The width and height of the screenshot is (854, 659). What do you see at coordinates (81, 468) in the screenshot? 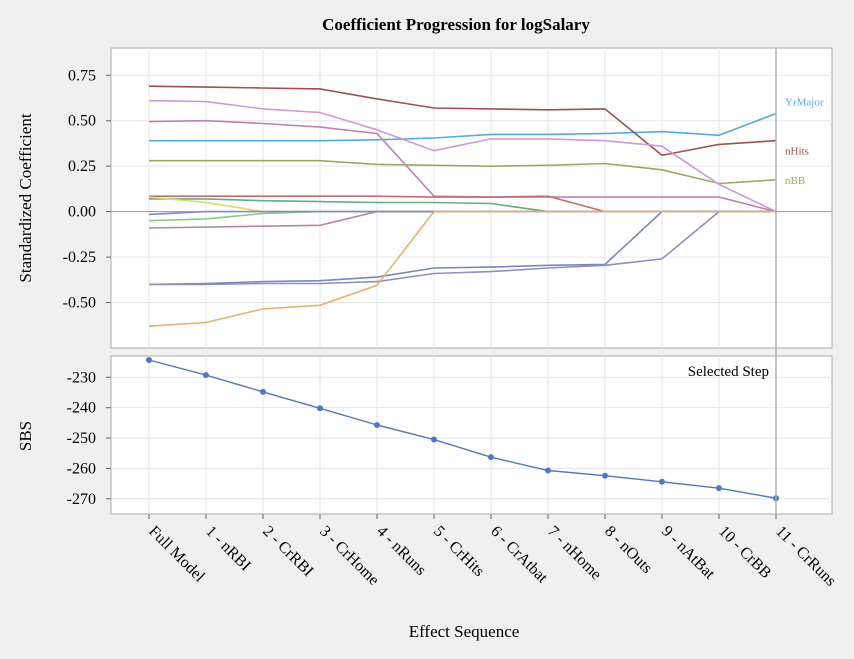
I see `y-tick-label: -260` at bounding box center [81, 468].